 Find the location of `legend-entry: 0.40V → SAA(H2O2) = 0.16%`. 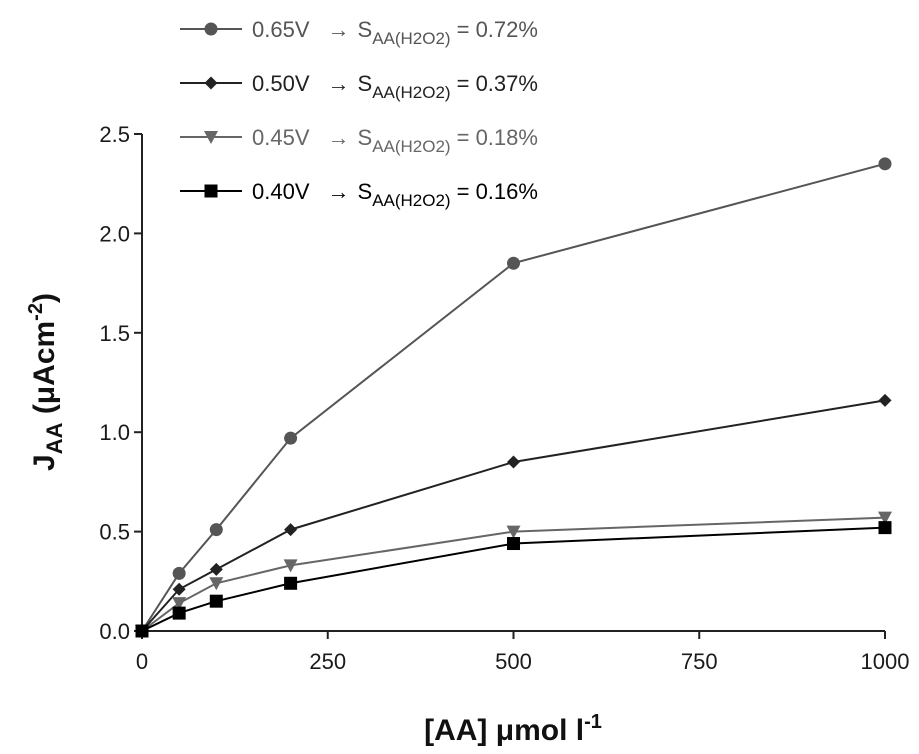

legend-entry: 0.40V → SAA(H2O2) = 0.16% is located at coordinates (359, 194).